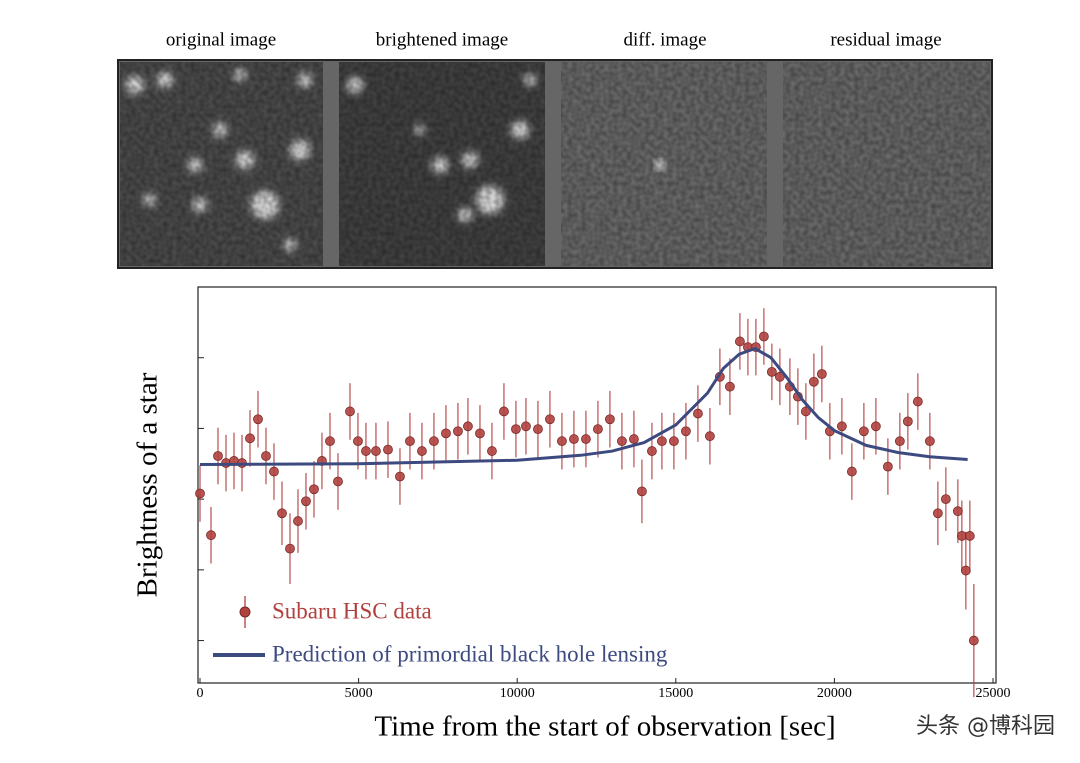  Describe the element at coordinates (834, 693) in the screenshot. I see `x-tick-label: 20000` at that location.